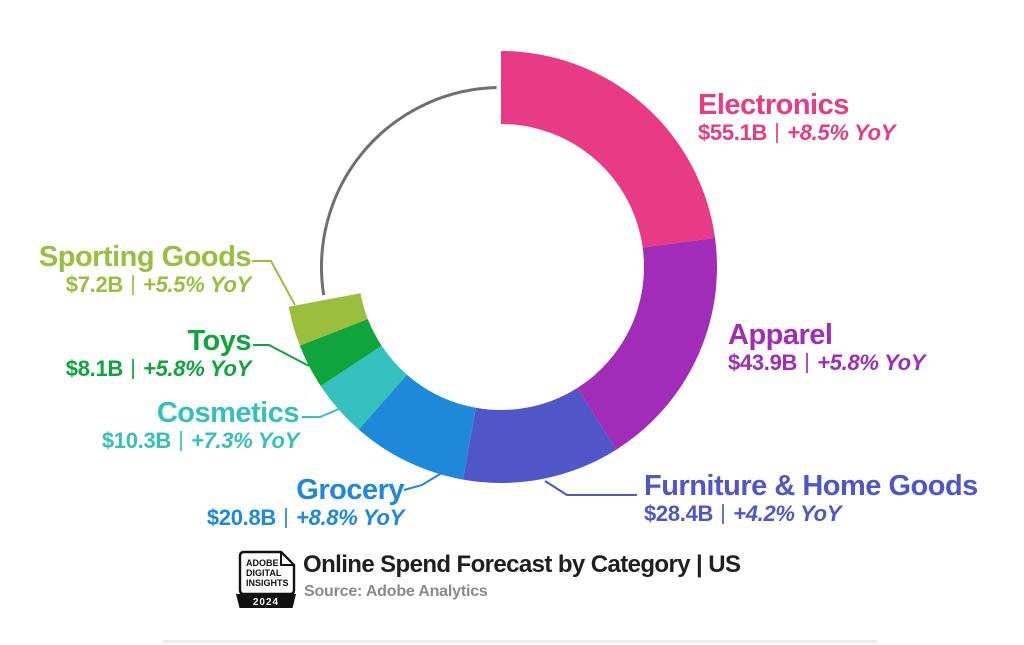  What do you see at coordinates (396, 591) in the screenshot?
I see `chart-source: Source: Adobe Analytics` at bounding box center [396, 591].